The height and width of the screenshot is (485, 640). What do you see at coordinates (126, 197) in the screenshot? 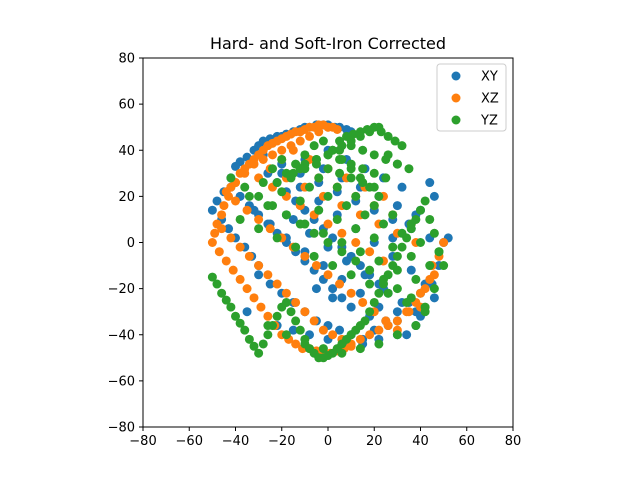
I see `y-tick-label: 20` at bounding box center [126, 197].